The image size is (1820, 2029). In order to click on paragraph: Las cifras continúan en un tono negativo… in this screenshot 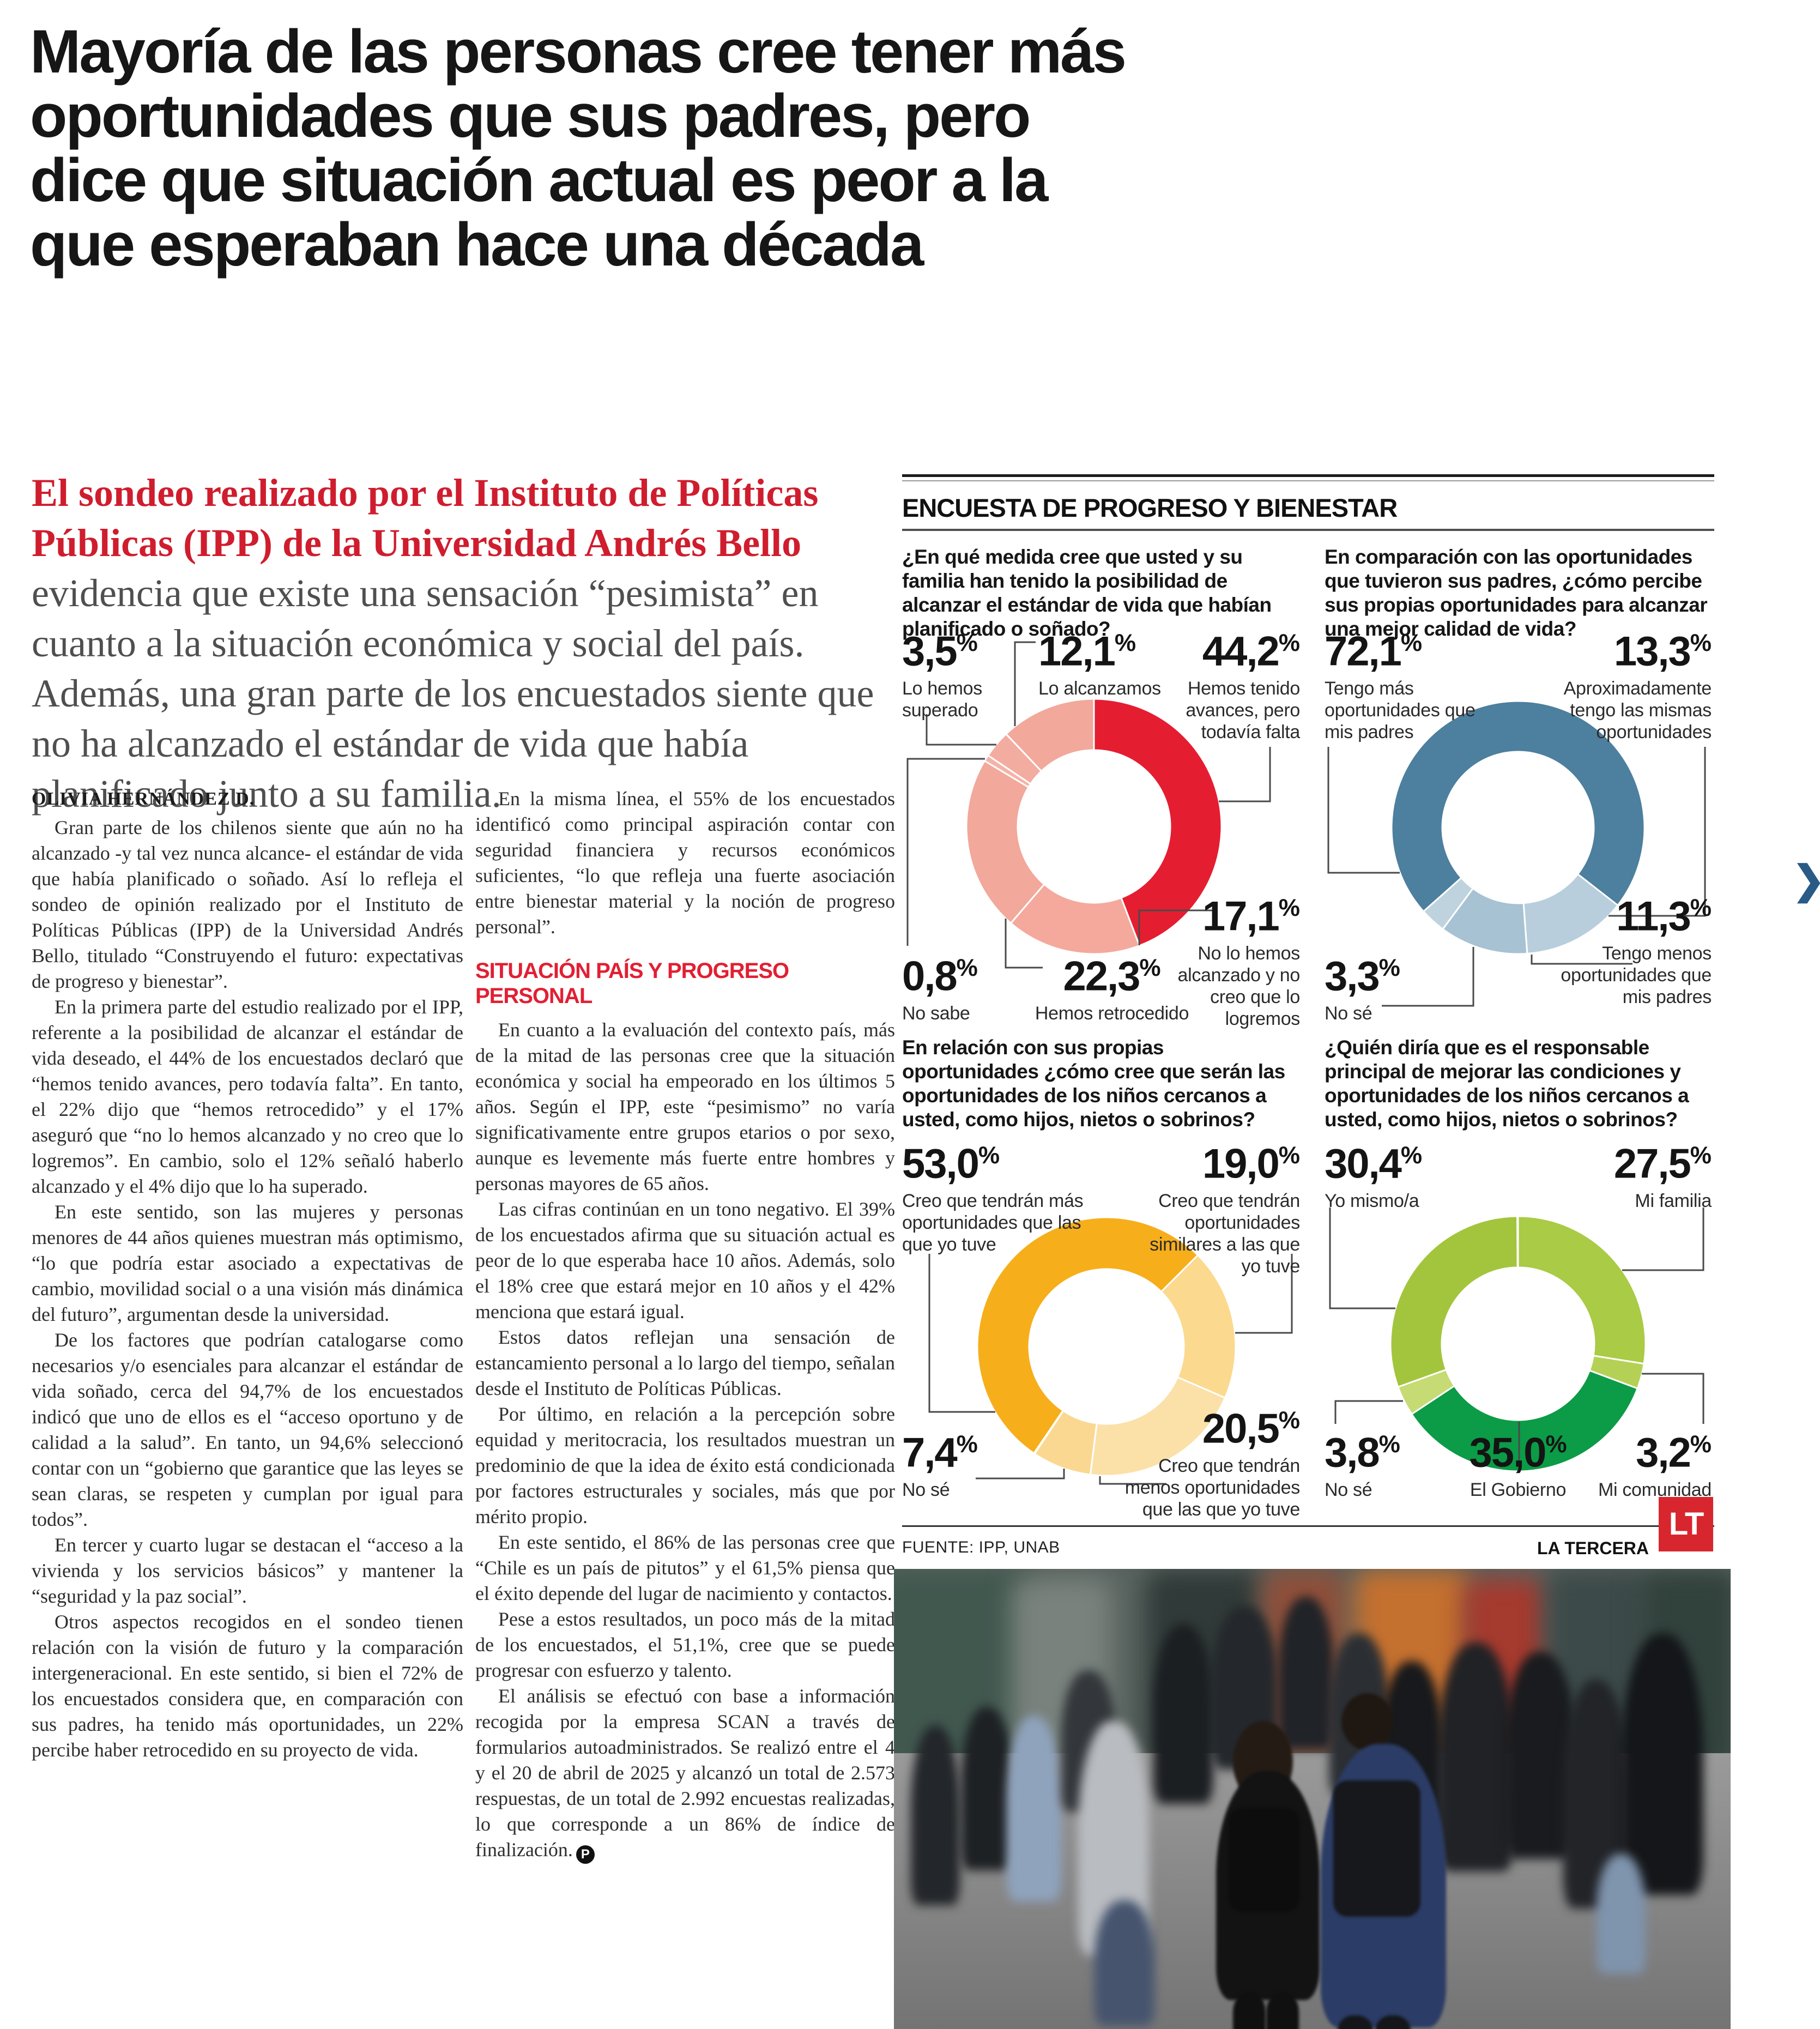, I will do `click(685, 1260)`.